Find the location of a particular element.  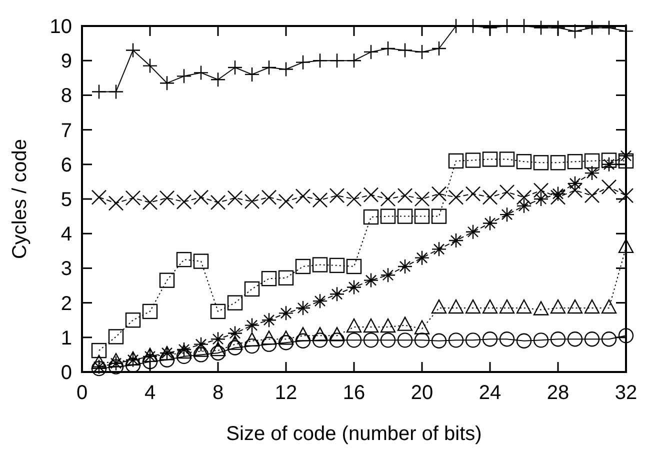

y-tick-label: 4 is located at coordinates (66, 235).